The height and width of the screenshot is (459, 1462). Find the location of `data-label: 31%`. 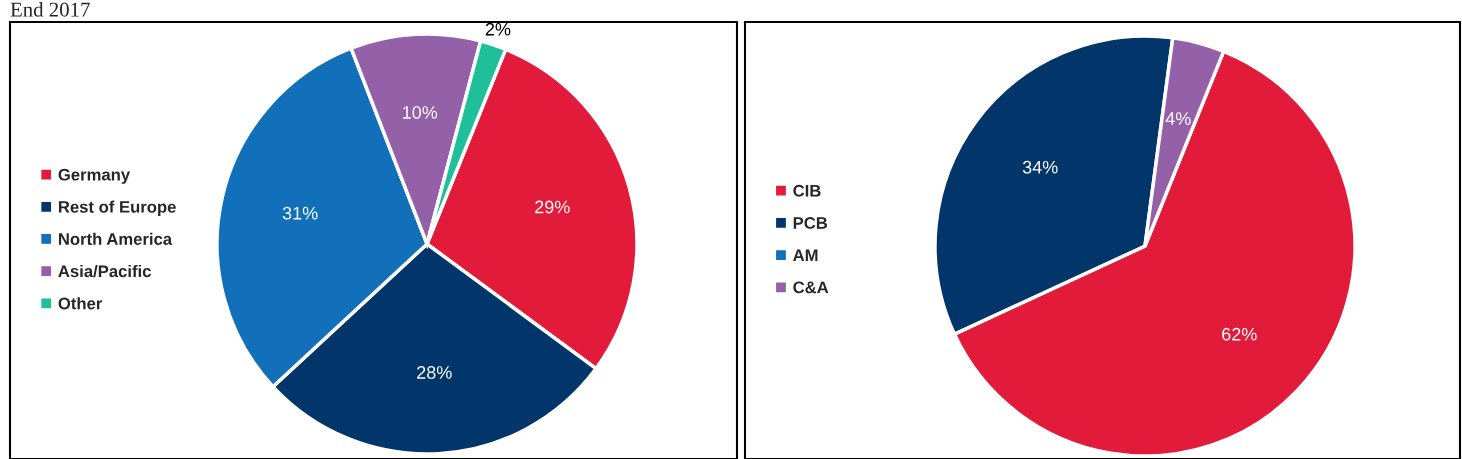

data-label: 31% is located at coordinates (300, 213).